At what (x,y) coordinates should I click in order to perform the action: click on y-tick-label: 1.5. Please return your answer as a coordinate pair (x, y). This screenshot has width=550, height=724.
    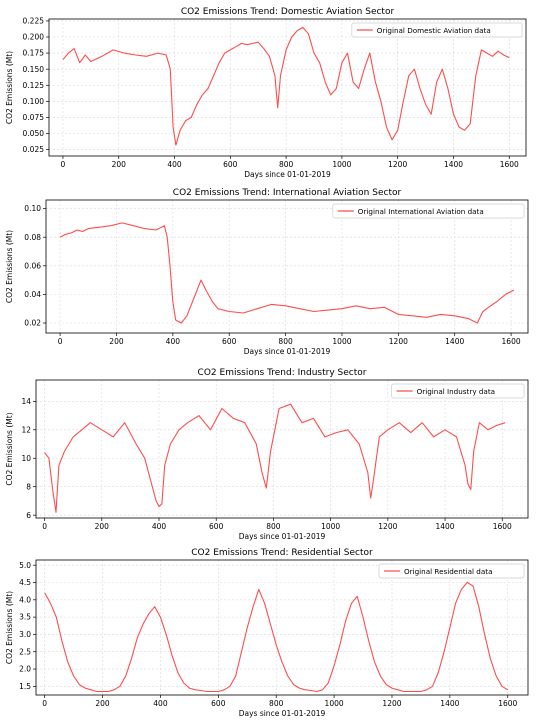
    Looking at the image, I should click on (25, 686).